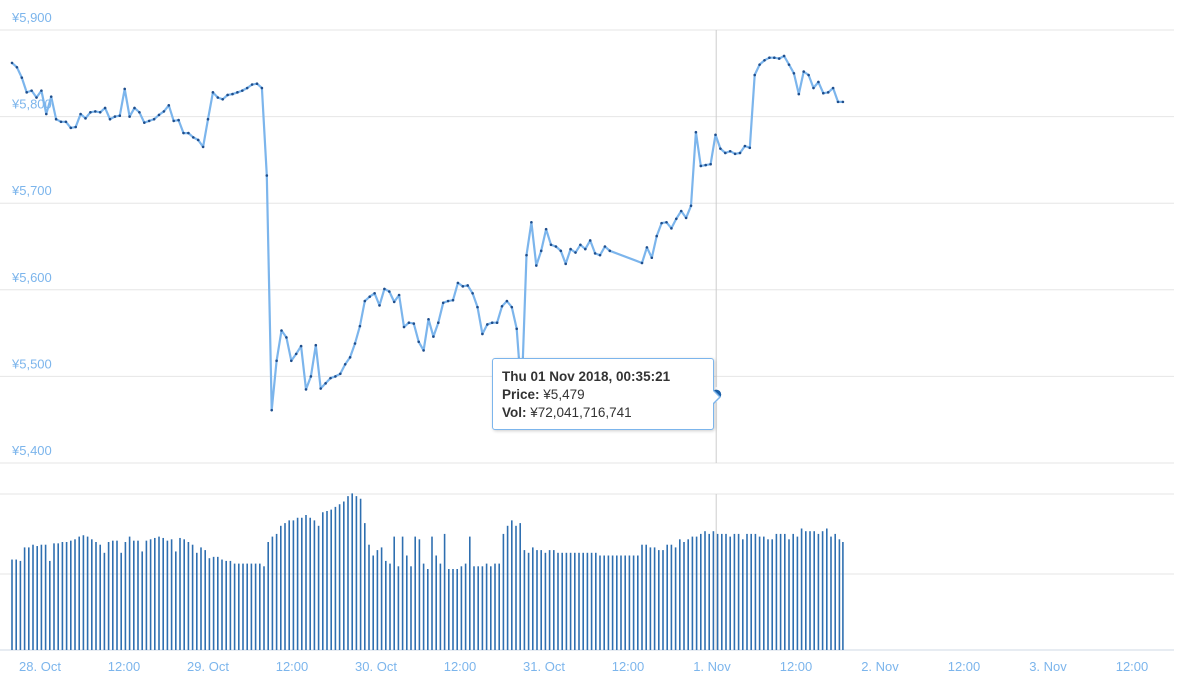 The image size is (1200, 692). Describe the element at coordinates (40, 666) in the screenshot. I see `x-tick-label: 28. Oct` at that location.